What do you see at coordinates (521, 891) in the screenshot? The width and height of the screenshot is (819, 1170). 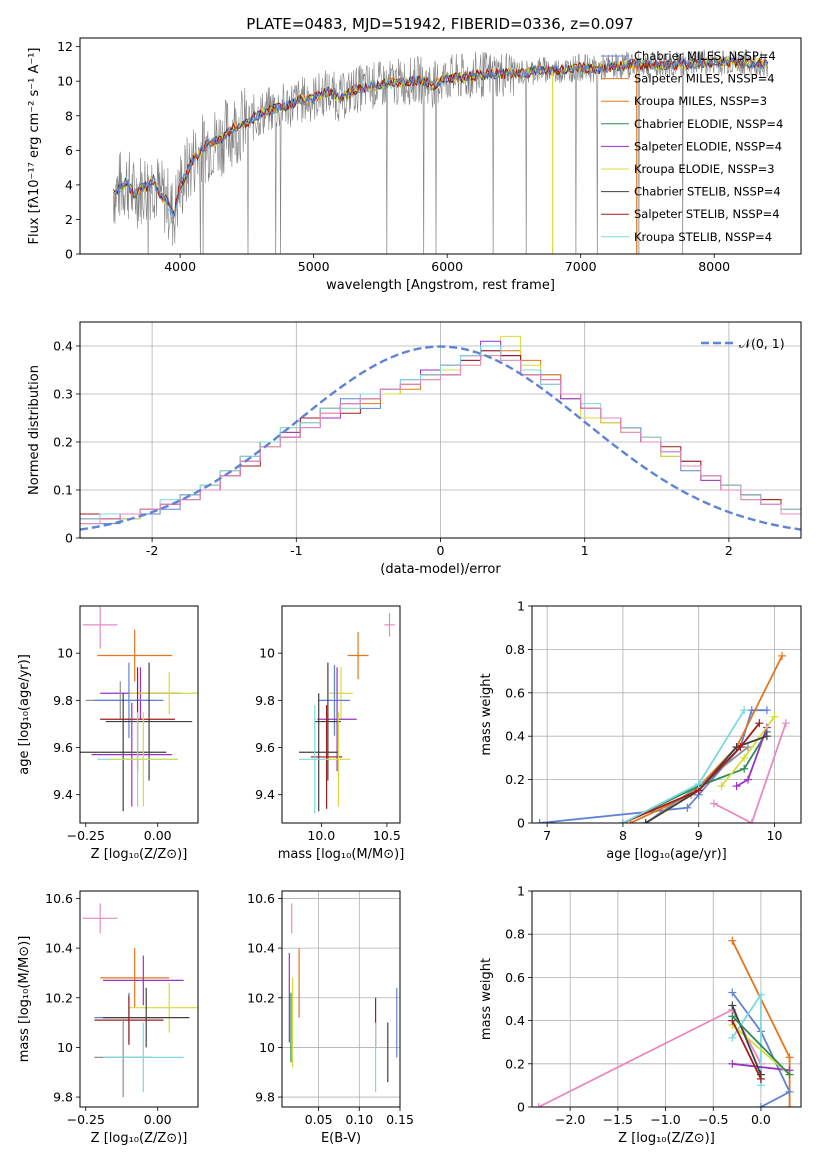 I see `y-tick-label: 1` at bounding box center [521, 891].